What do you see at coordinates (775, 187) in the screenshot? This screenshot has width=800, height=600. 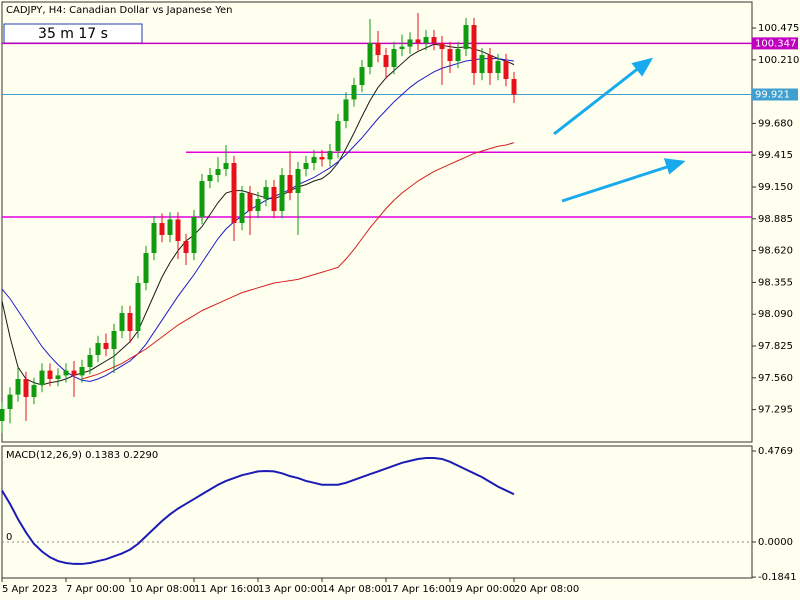 I see `y-tick-label: 99.150` at bounding box center [775, 187].